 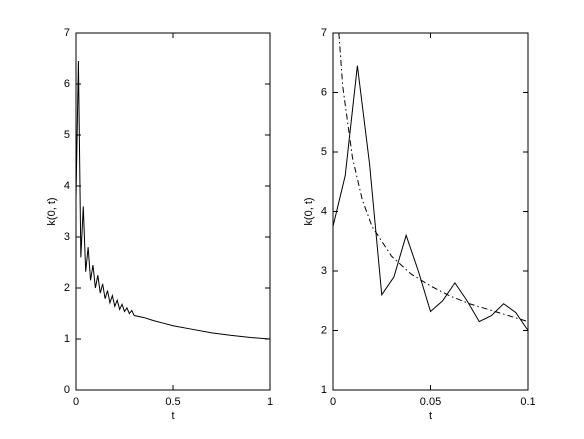 What do you see at coordinates (270, 402) in the screenshot?
I see `x-tick-label: 1` at bounding box center [270, 402].